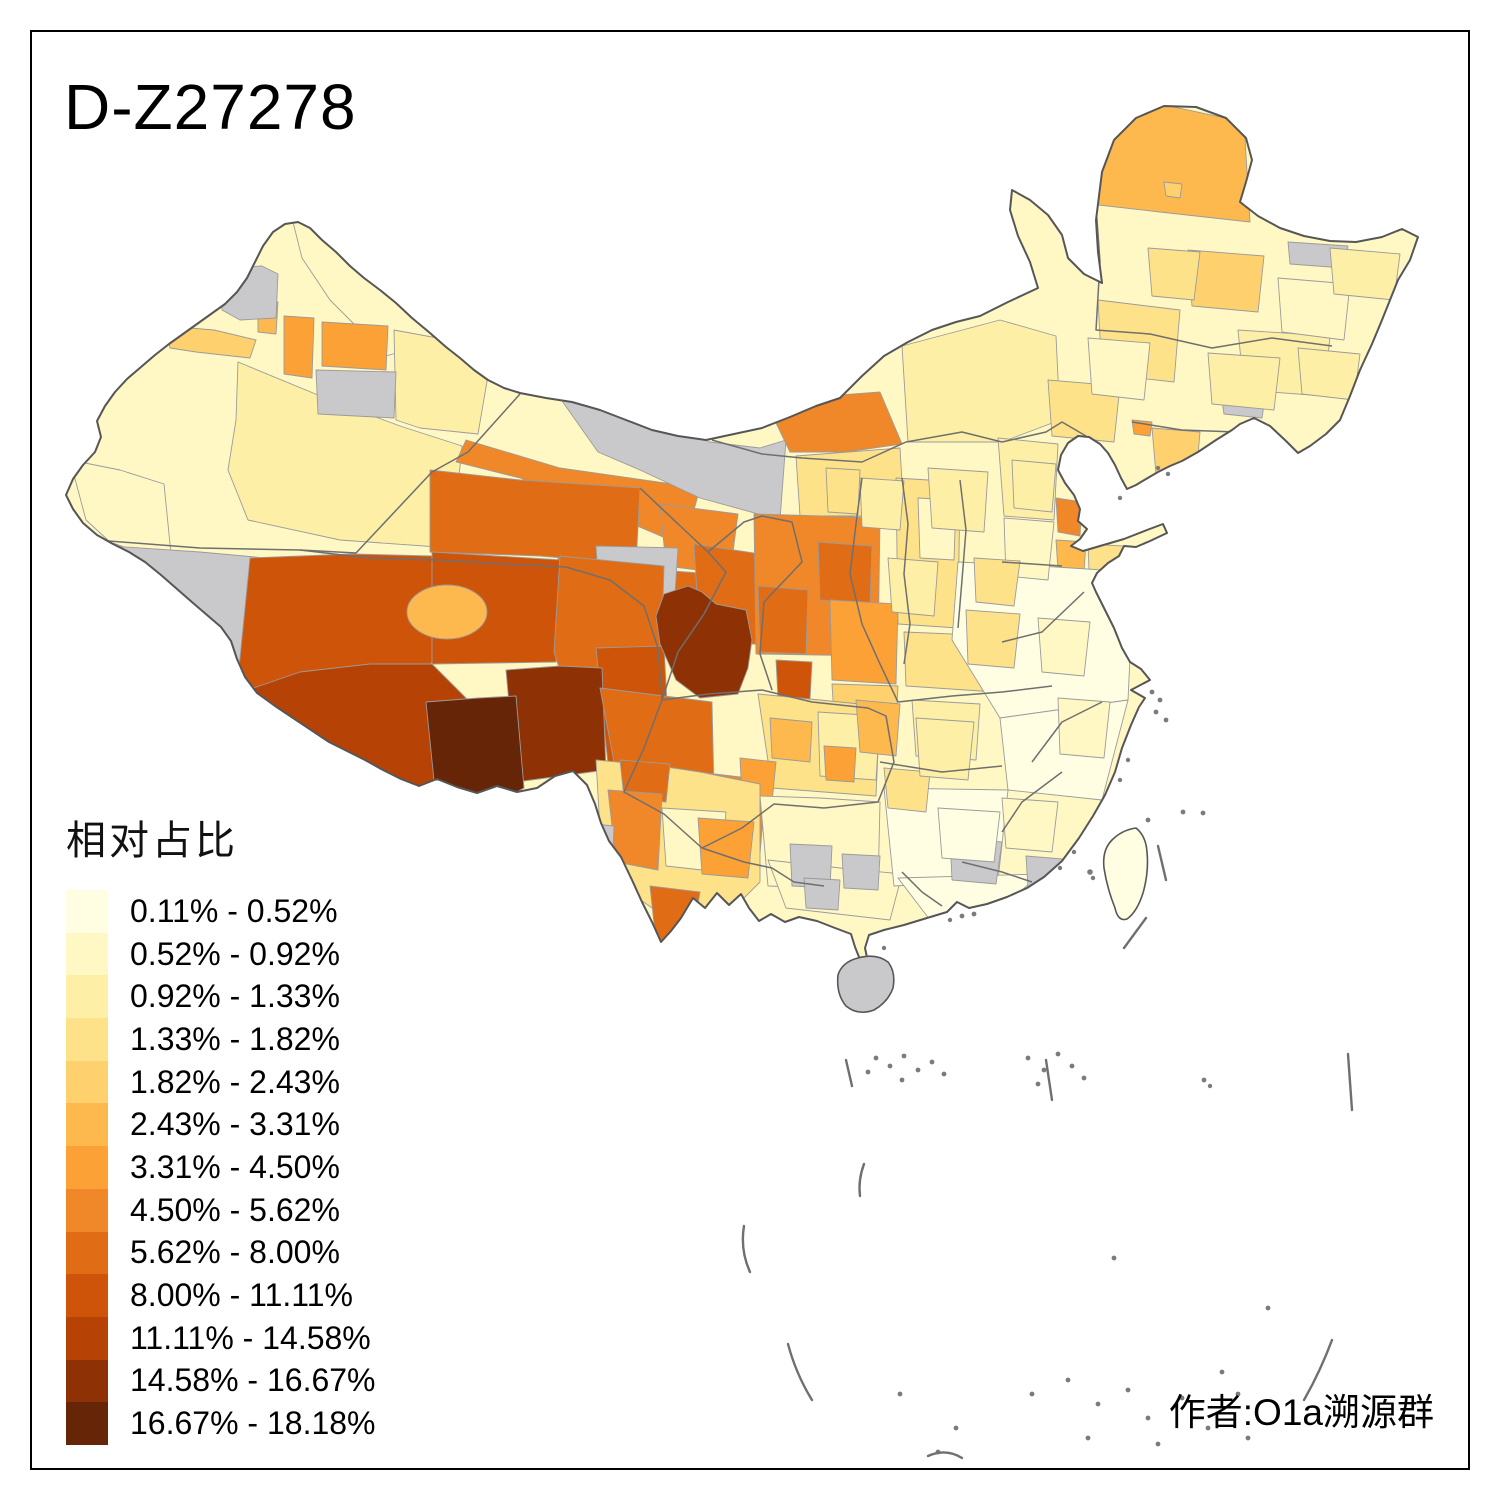  Describe the element at coordinates (1125, 874) in the screenshot. I see `taiwan-island` at that location.